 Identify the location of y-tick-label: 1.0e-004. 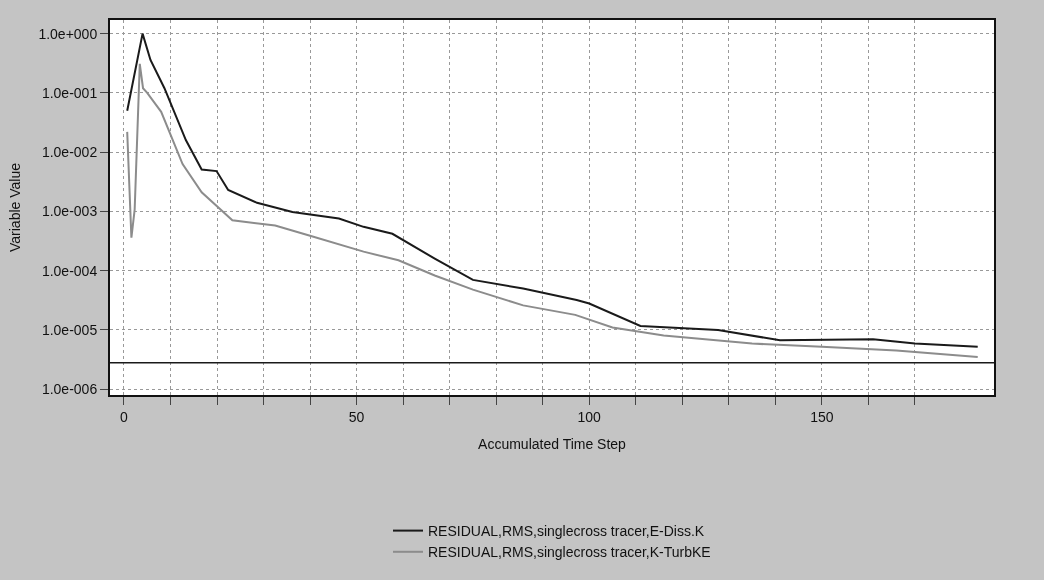
(69, 270).